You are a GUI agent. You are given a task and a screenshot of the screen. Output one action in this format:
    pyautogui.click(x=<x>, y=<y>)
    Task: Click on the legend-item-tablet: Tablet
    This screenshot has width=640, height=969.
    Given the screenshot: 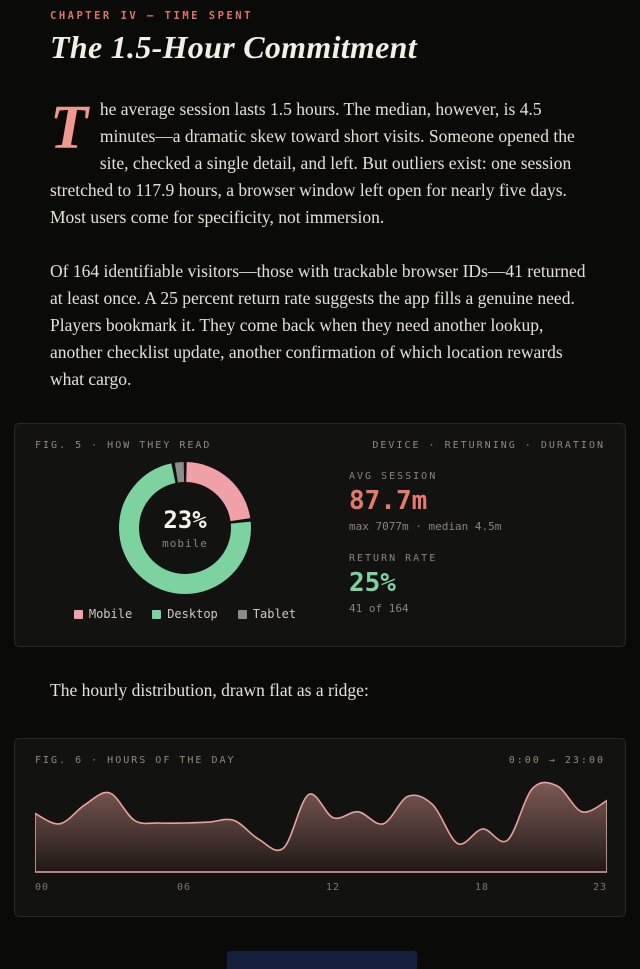 What is the action you would take?
    pyautogui.click(x=267, y=614)
    